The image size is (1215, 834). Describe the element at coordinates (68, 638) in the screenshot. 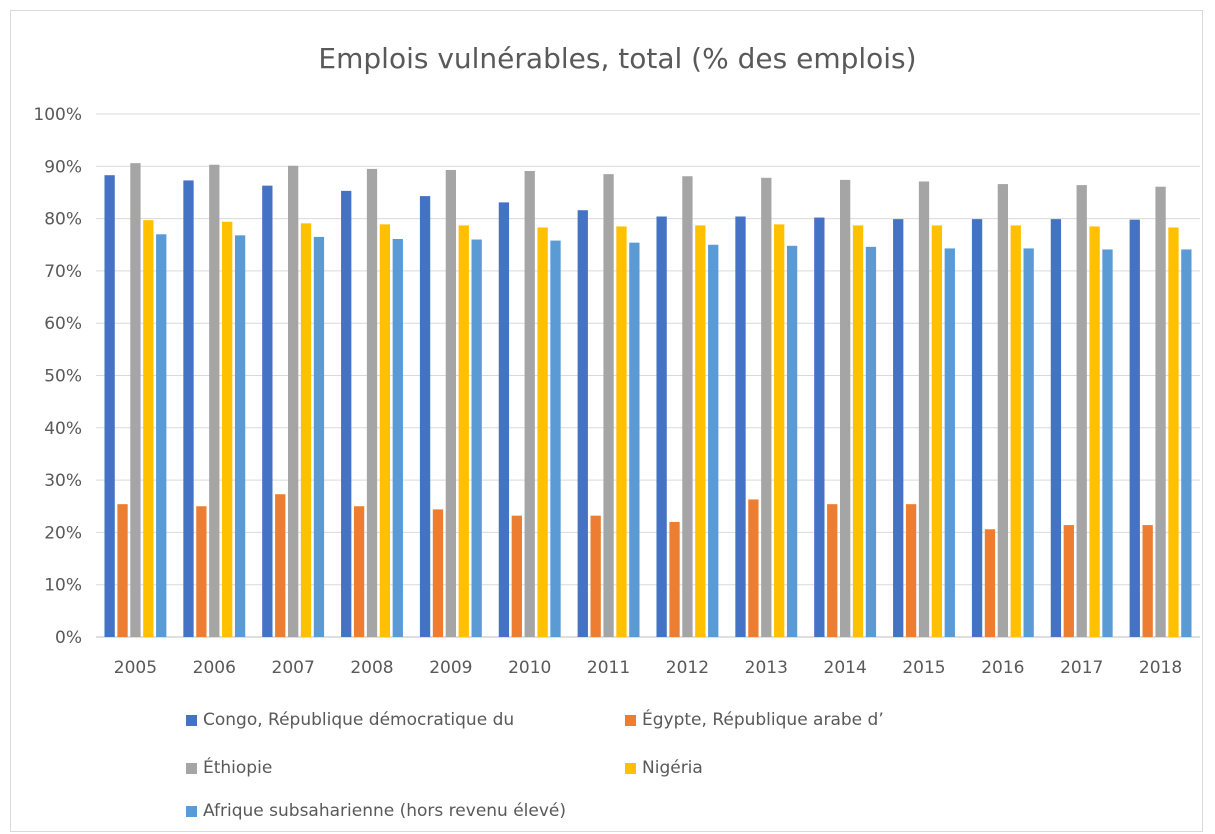

I see `y-tick-label: 0%` at that location.